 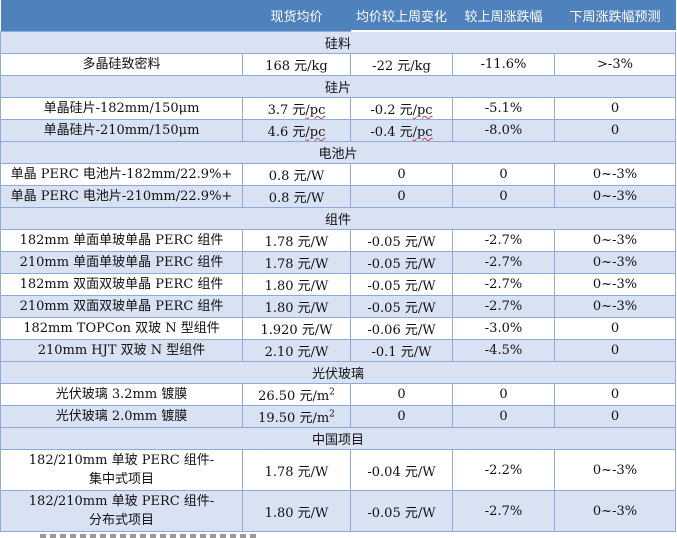 I want to click on product-name-cell: 182mm 双面双玻单晶 PERC 组件, so click(x=121, y=284).